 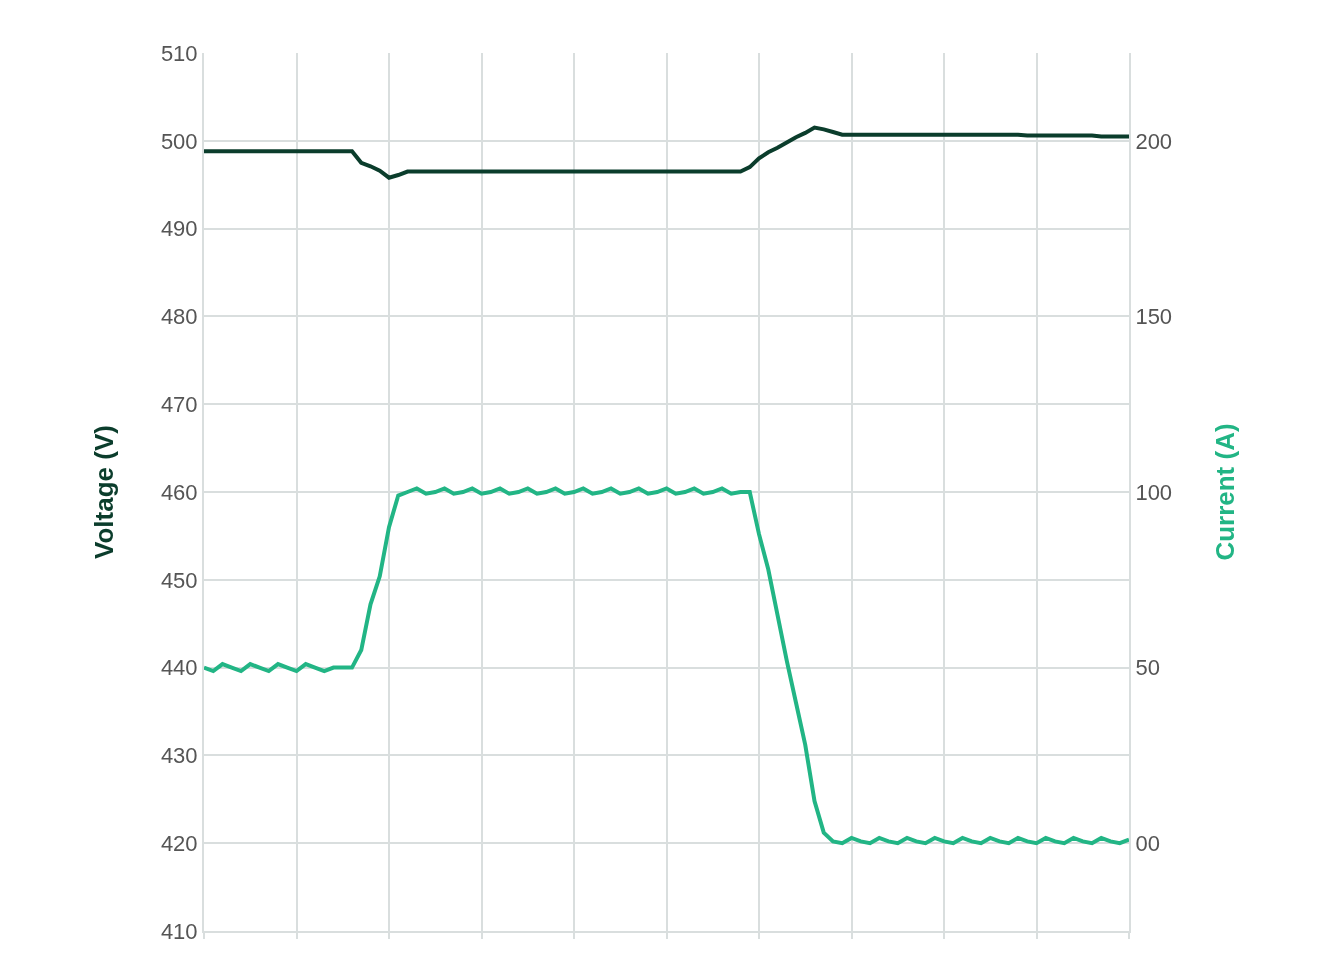 I want to click on line-series, so click(x=666, y=152).